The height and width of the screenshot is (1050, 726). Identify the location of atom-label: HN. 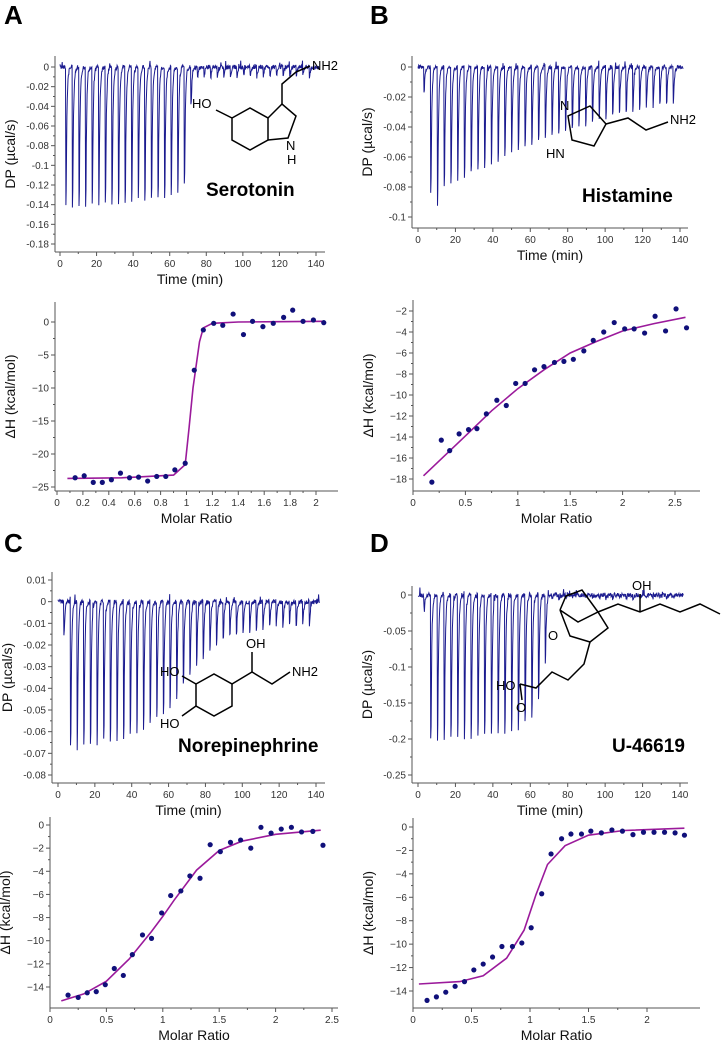
(555, 153).